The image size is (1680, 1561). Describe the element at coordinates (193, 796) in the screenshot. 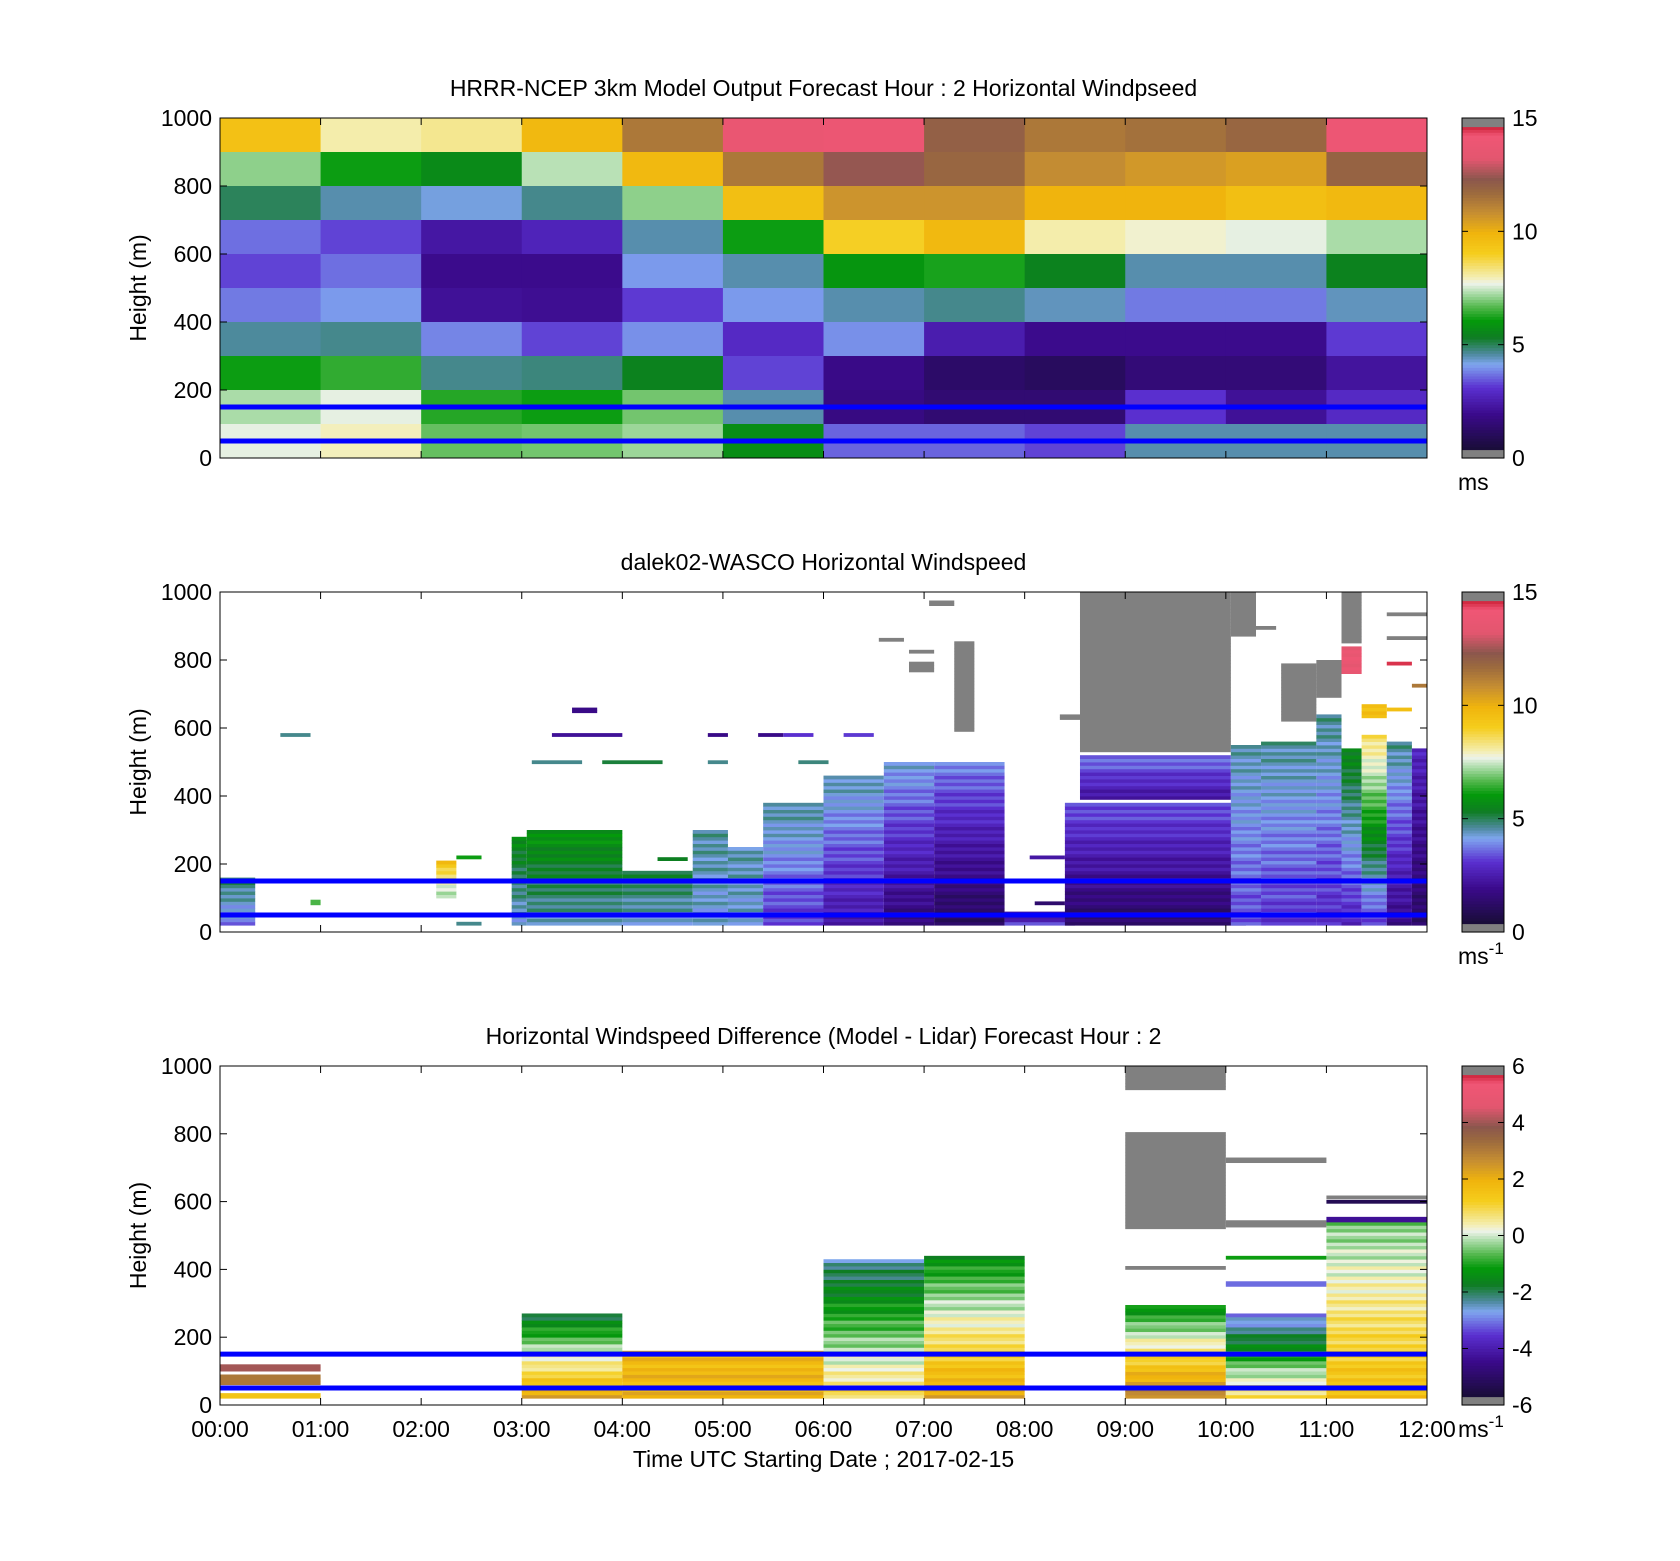

I see `y-tick-label: 400` at that location.